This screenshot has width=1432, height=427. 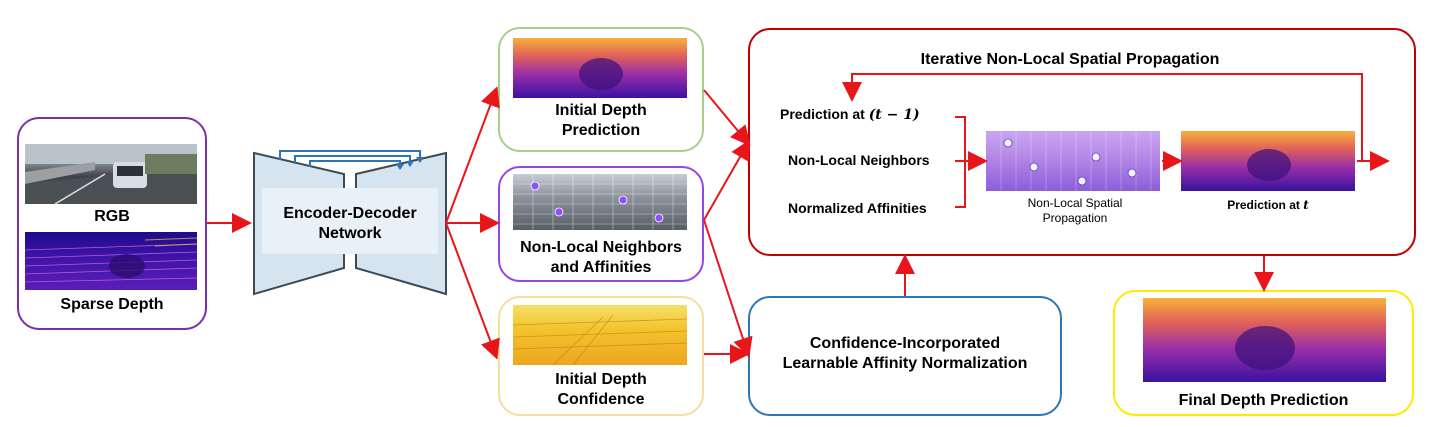 I want to click on propagation-title: Iterative Non-Local Spatial Propagation, so click(x=1070, y=59).